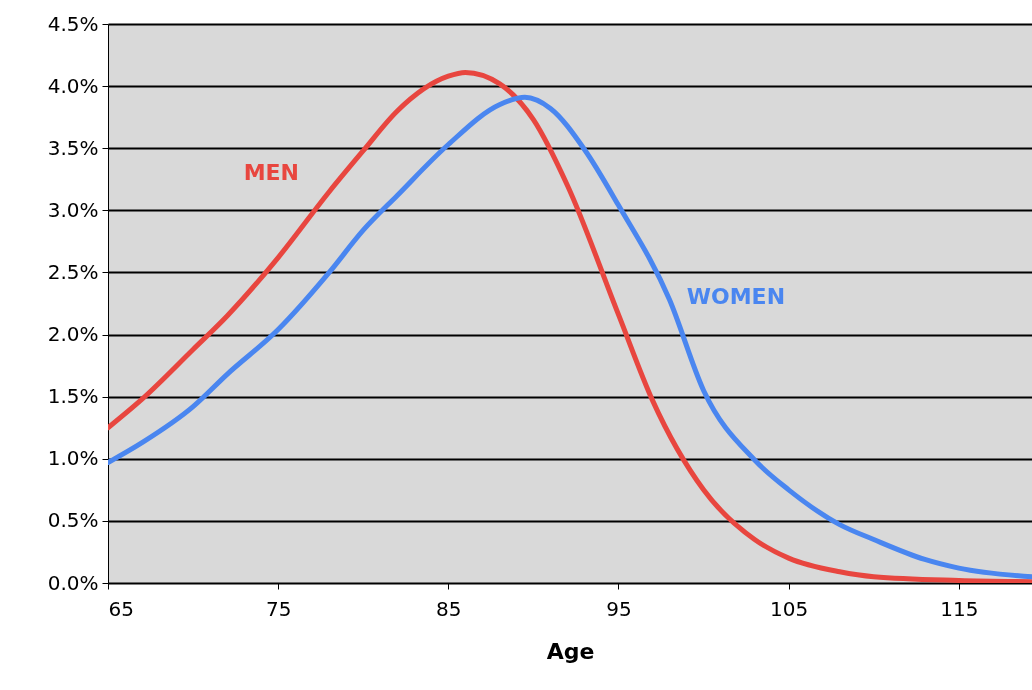 This screenshot has width=1032, height=690. Describe the element at coordinates (73, 520) in the screenshot. I see `y-tick-label: 0.5%` at that location.